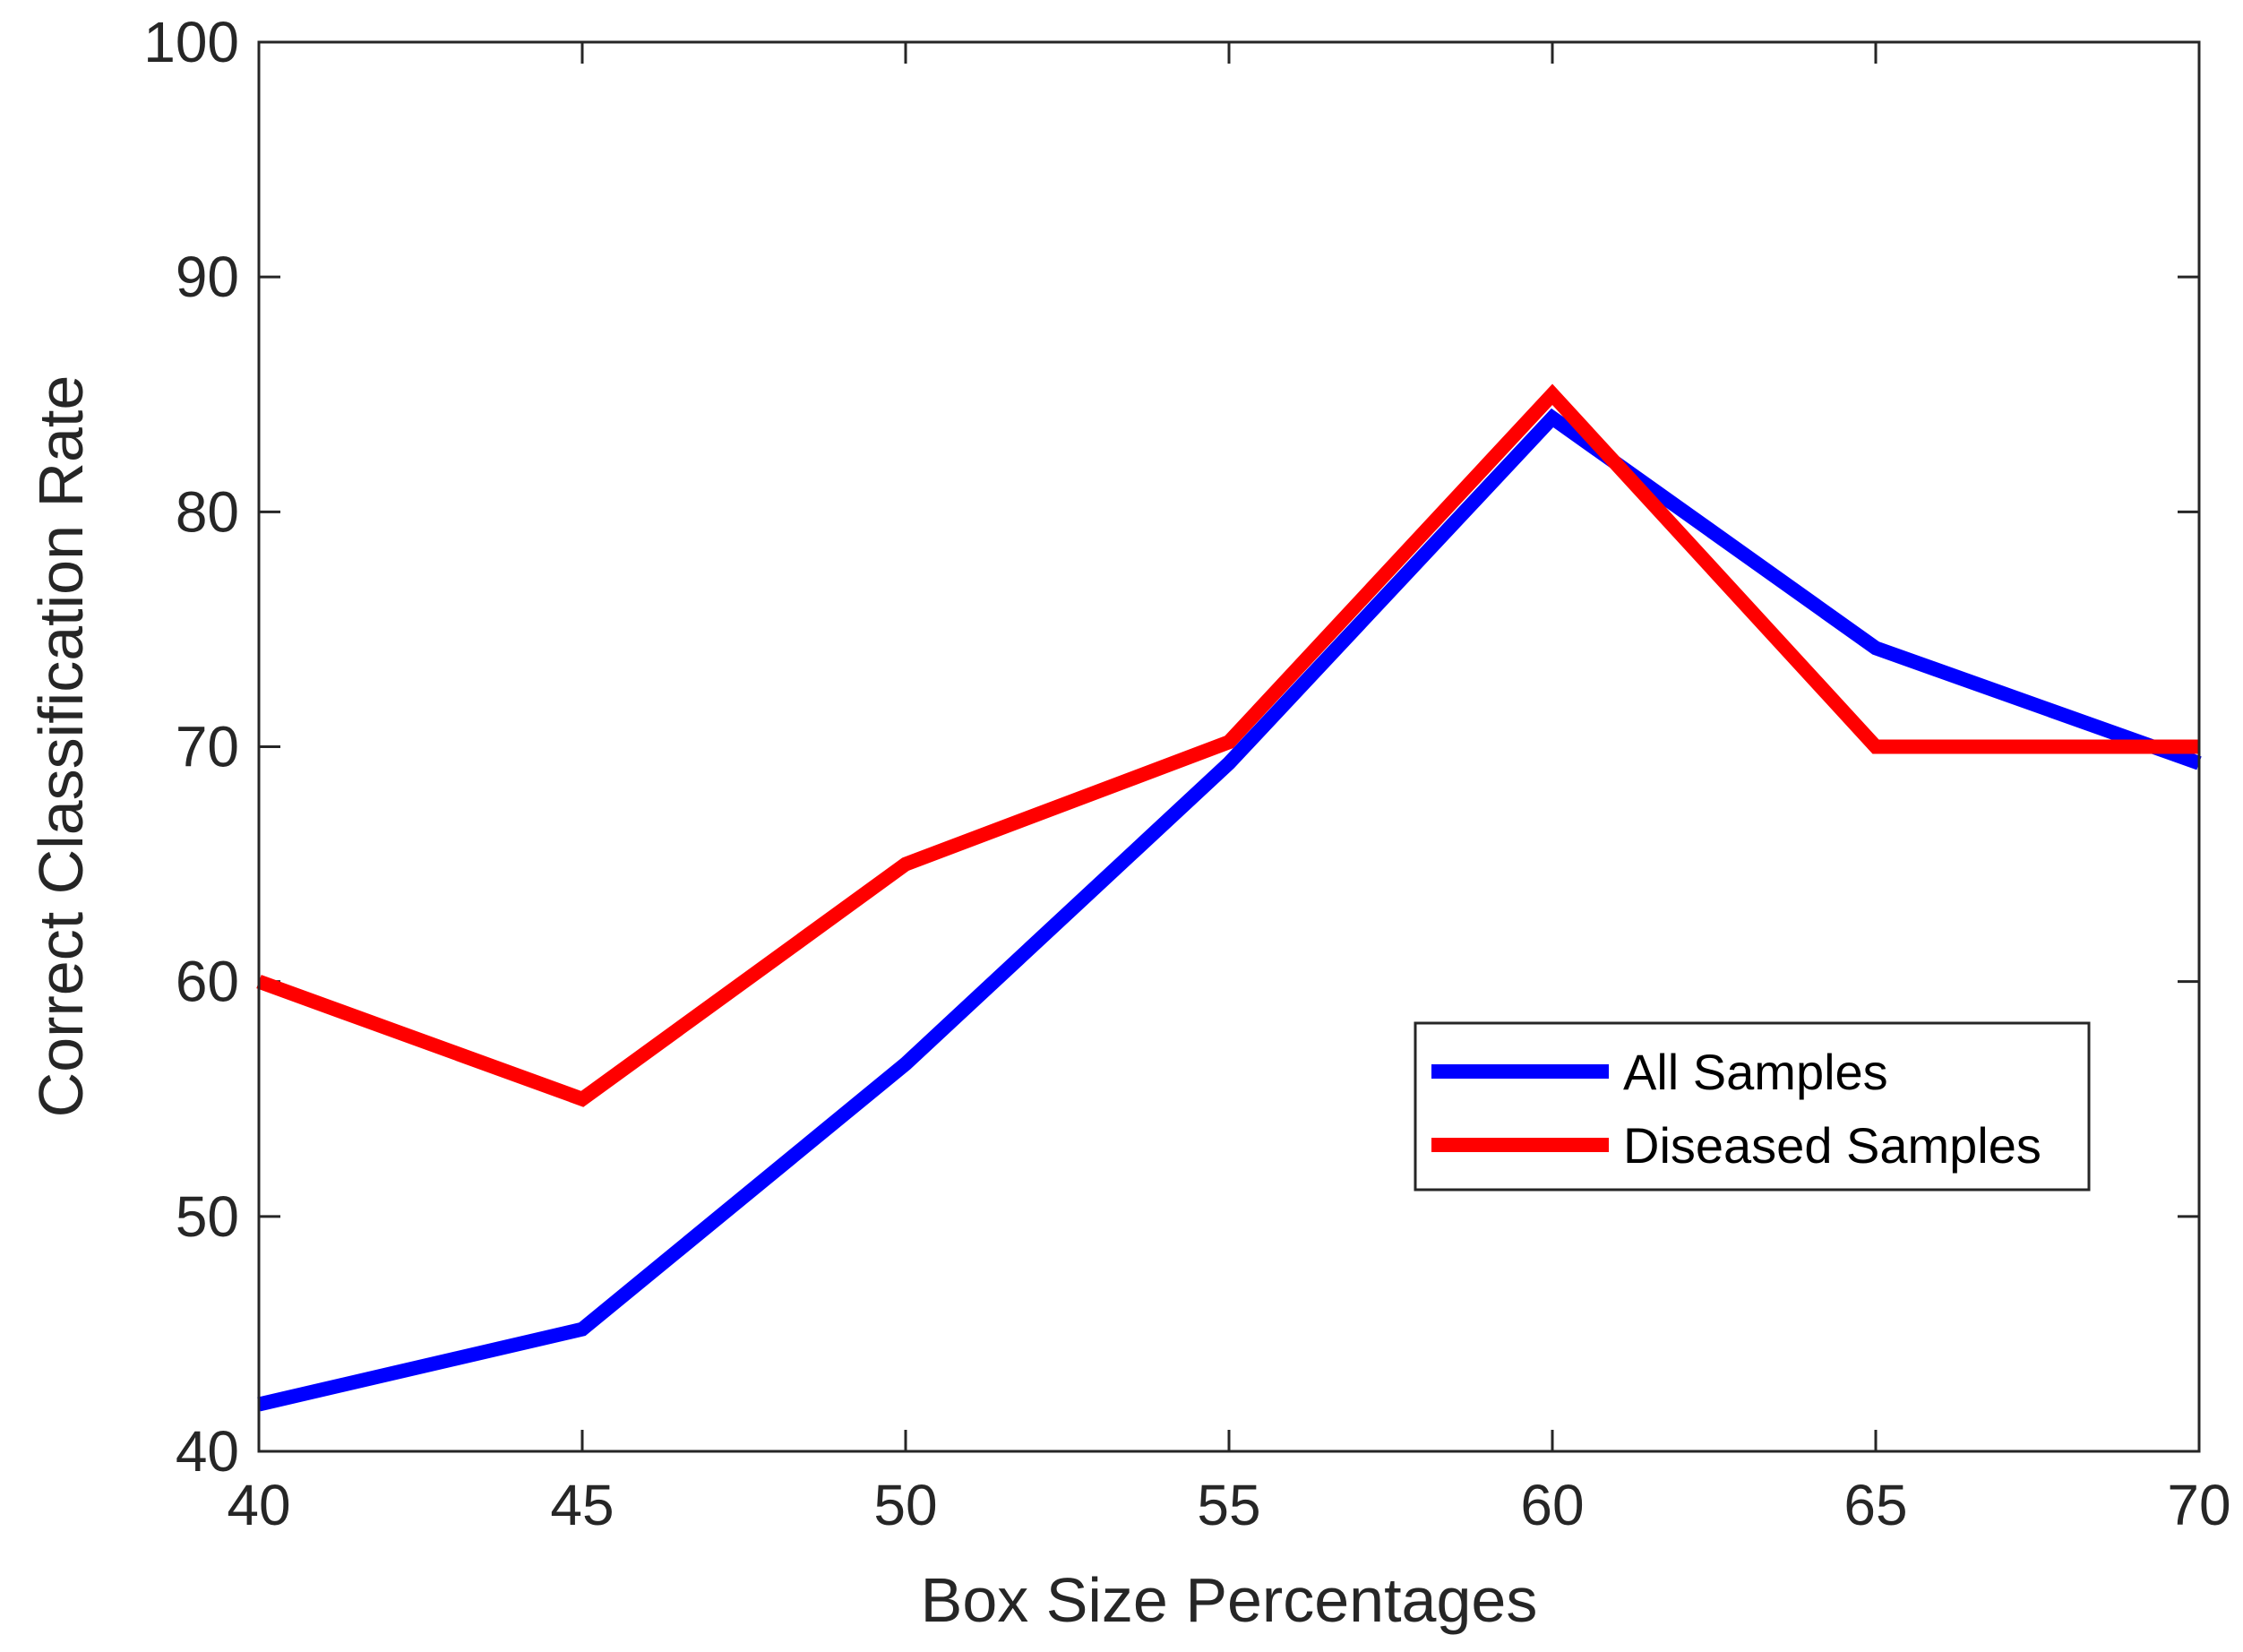 The width and height of the screenshot is (2243, 1652). Describe the element at coordinates (191, 42) in the screenshot. I see `y-tick-label: 100` at that location.